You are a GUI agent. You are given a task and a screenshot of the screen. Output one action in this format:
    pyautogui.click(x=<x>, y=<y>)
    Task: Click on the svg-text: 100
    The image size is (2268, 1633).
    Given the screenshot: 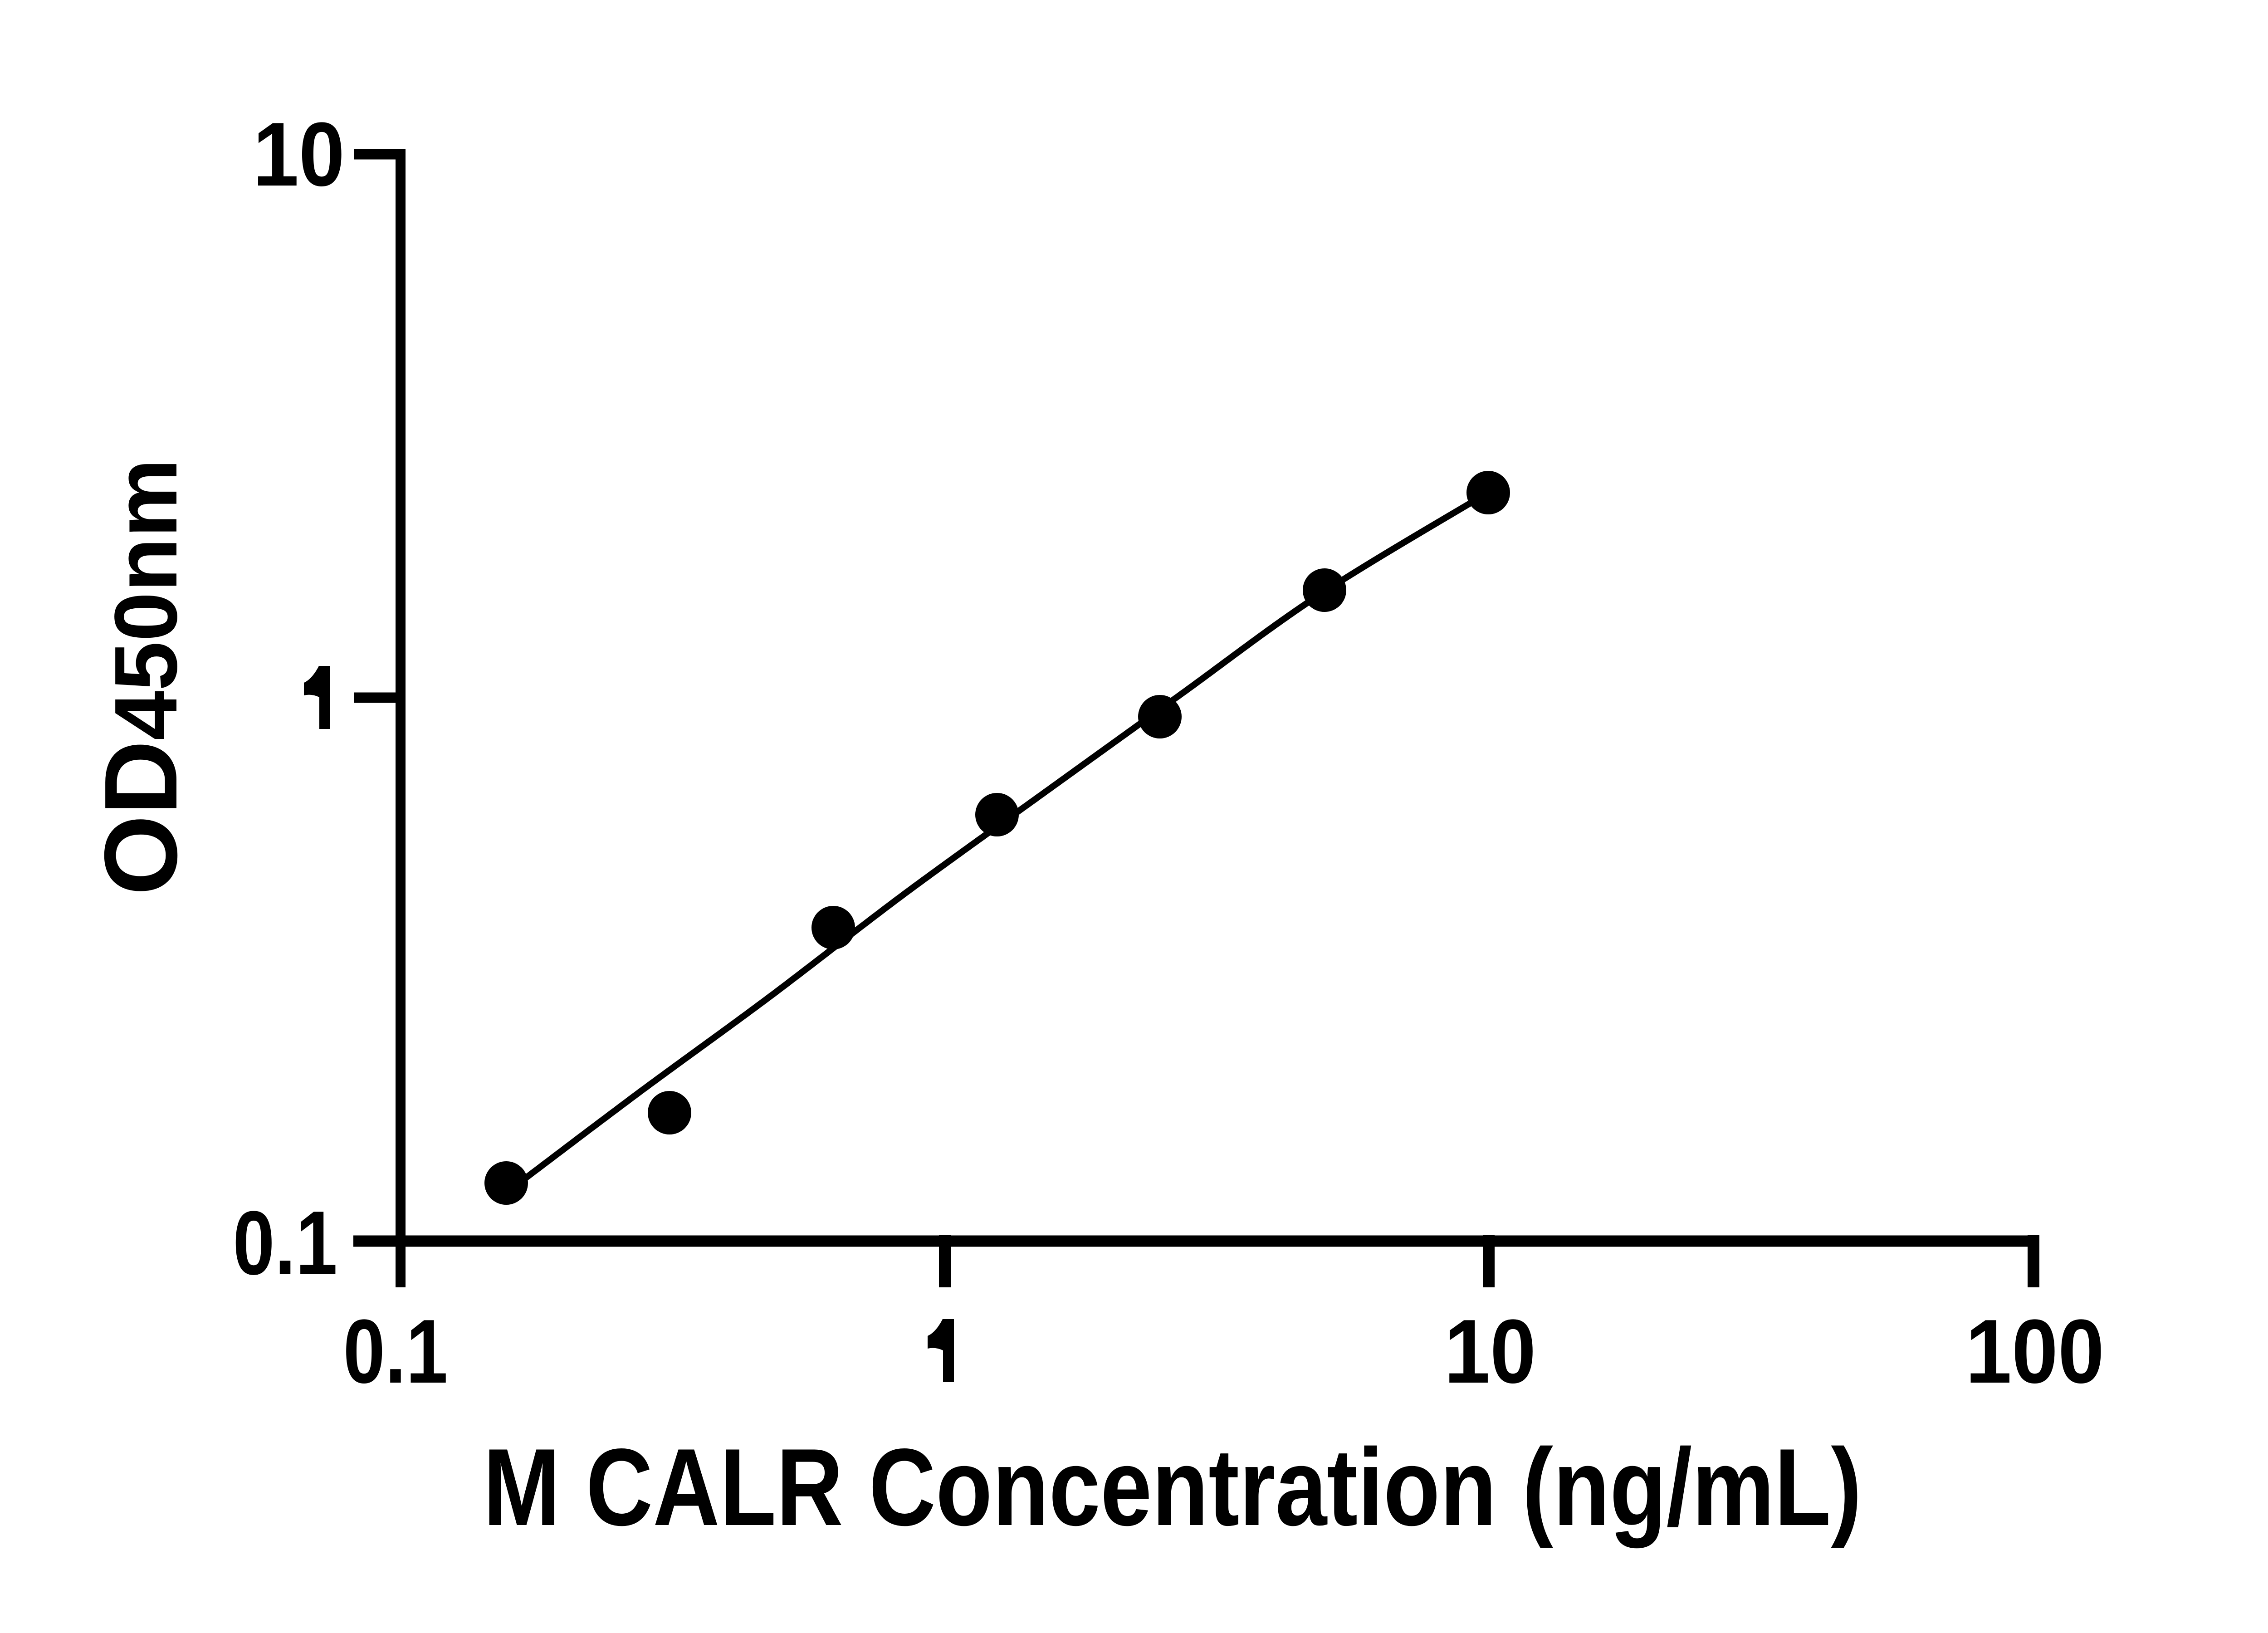 What is the action you would take?
    pyautogui.click(x=2035, y=1351)
    